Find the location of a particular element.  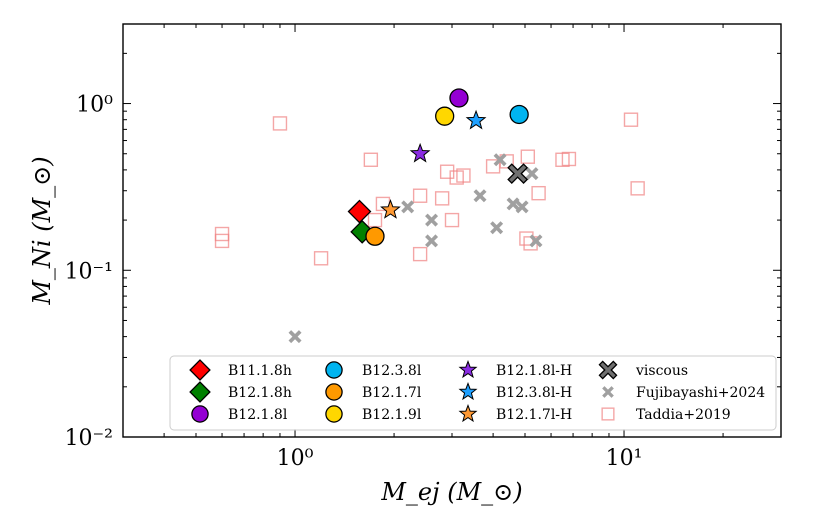

legend-item: B12.1.9l is located at coordinates (373, 414).